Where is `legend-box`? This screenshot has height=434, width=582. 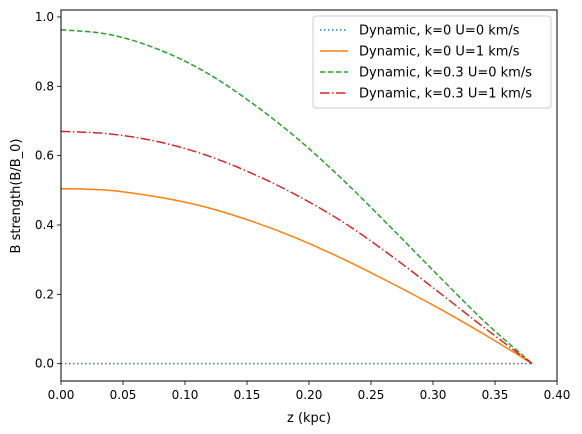
legend-box is located at coordinates (432, 62).